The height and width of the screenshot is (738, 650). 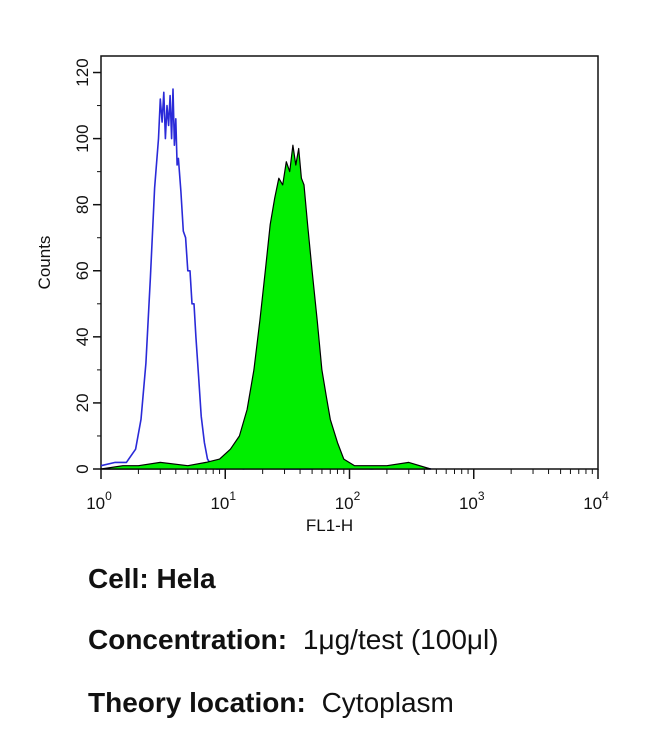 I want to click on y-tick-label: 120, so click(x=82, y=72).